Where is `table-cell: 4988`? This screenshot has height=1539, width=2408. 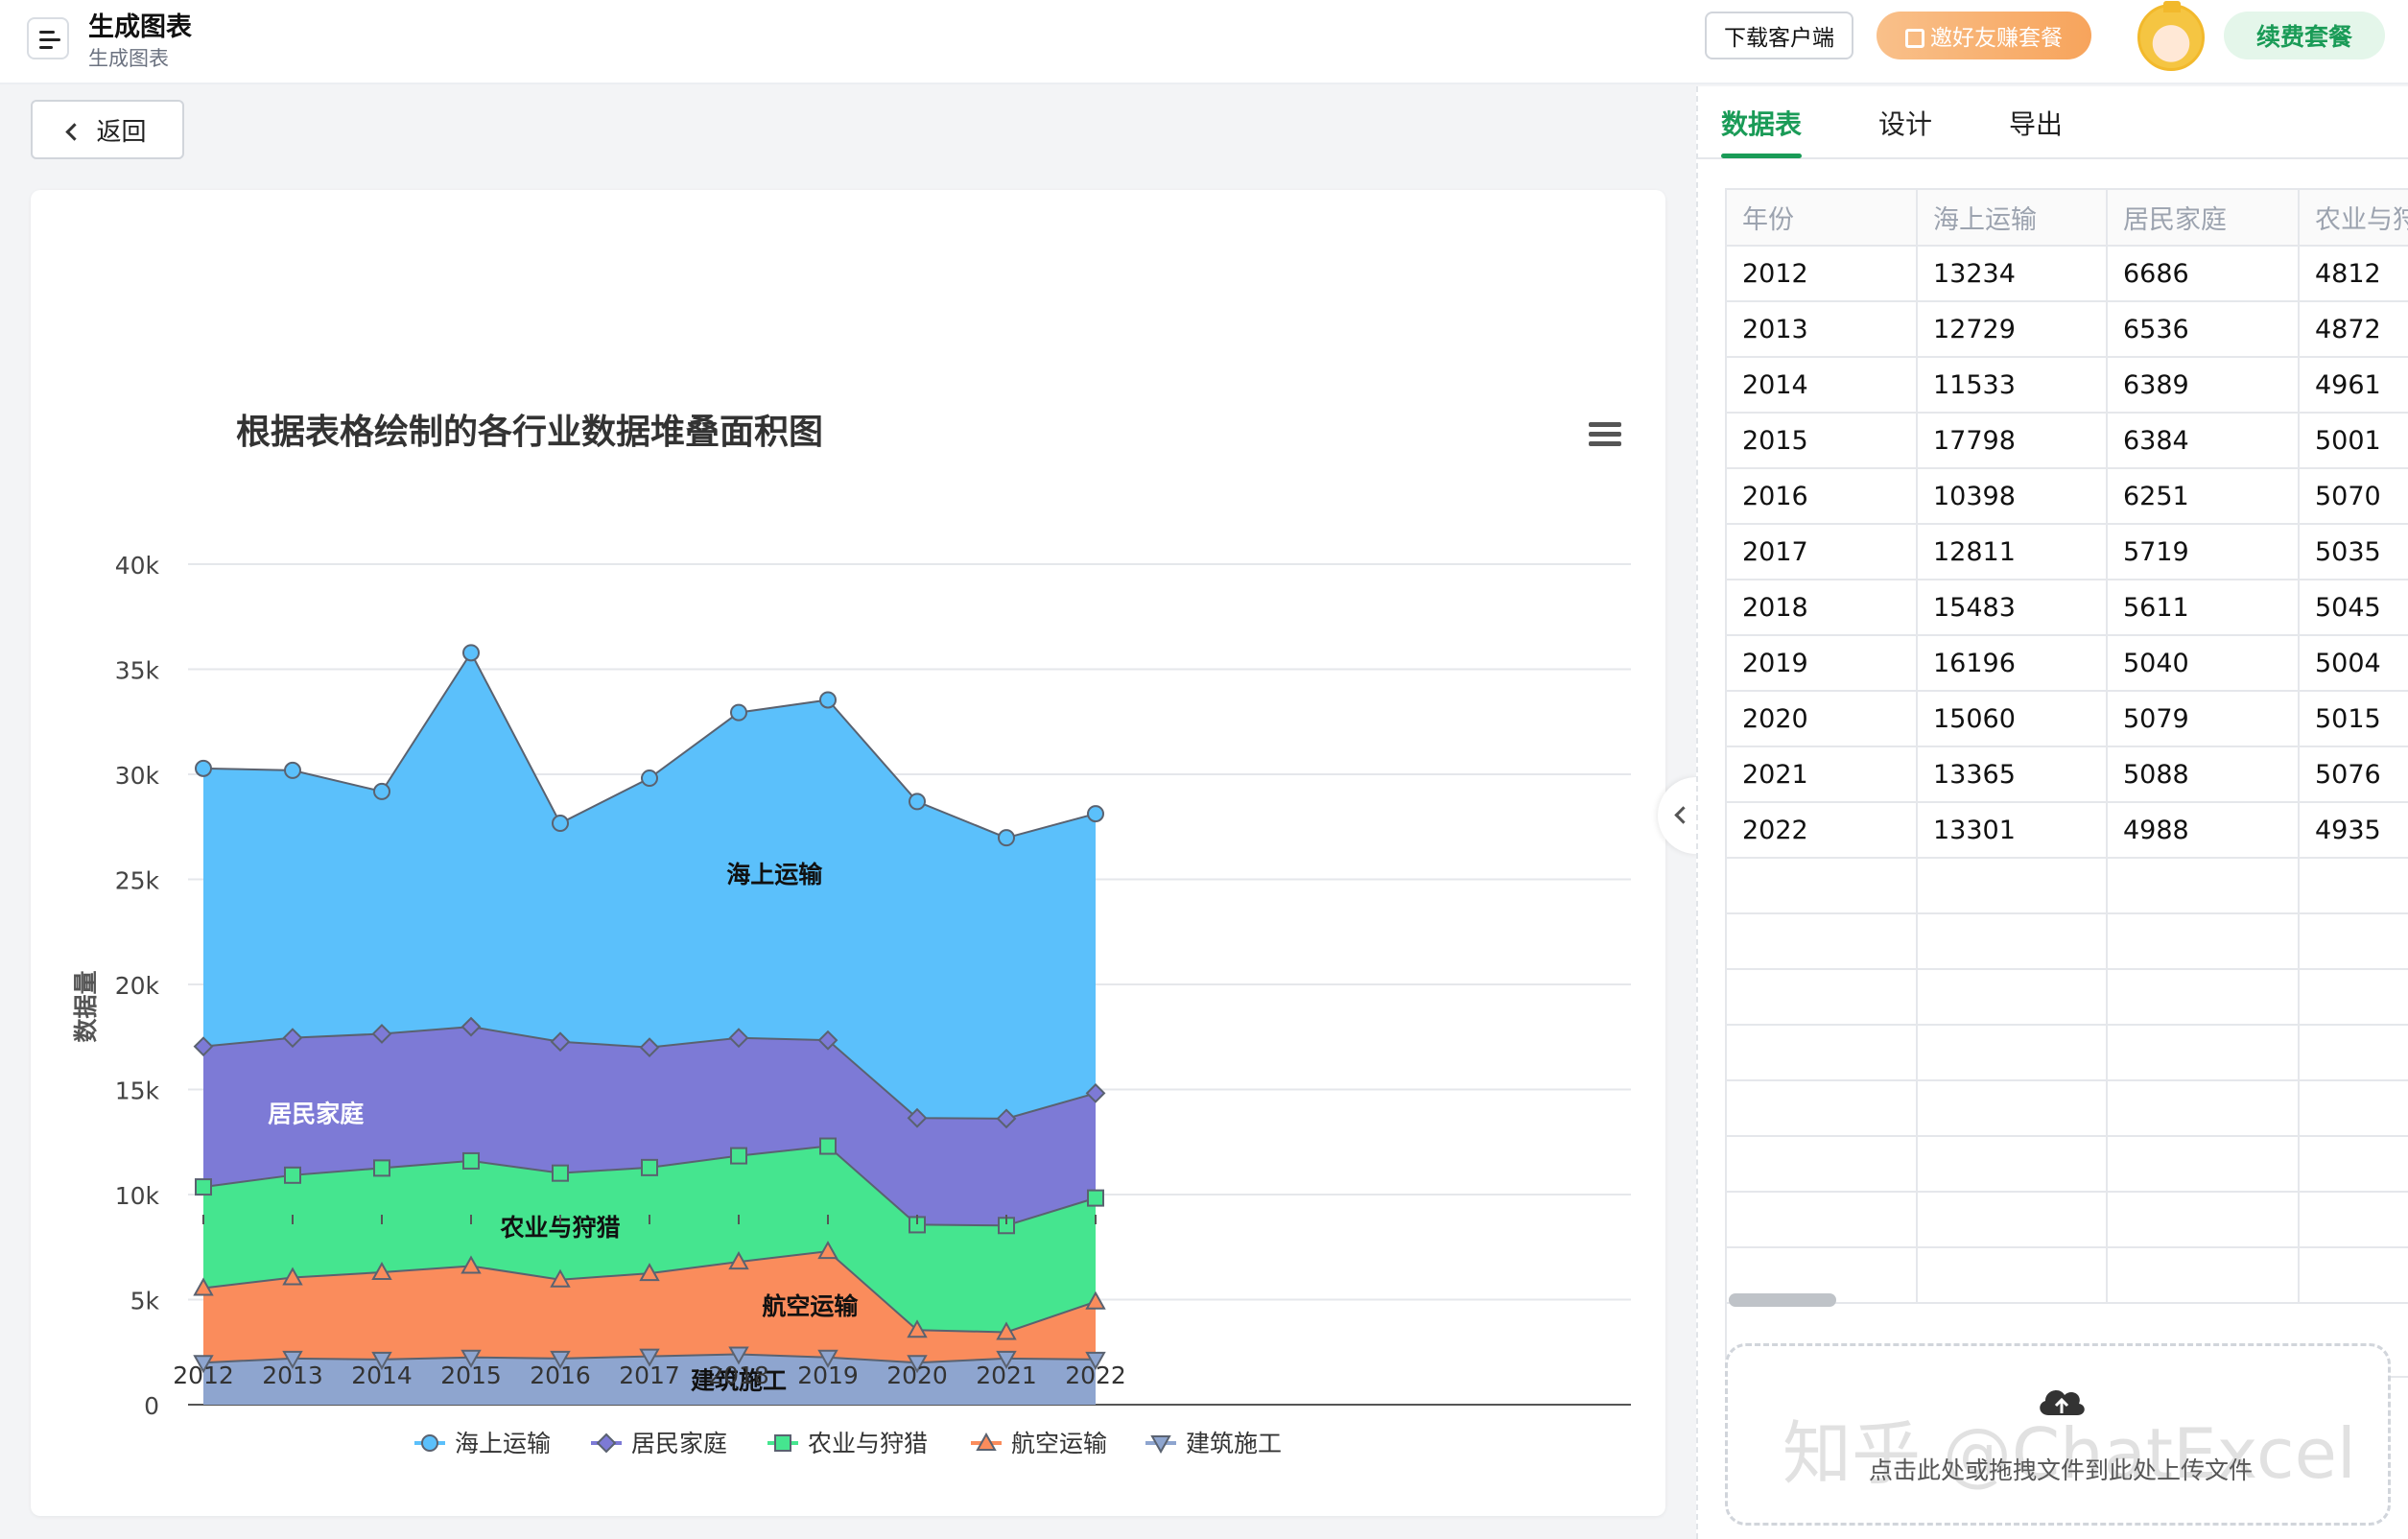 table-cell: 4988 is located at coordinates (2203, 830).